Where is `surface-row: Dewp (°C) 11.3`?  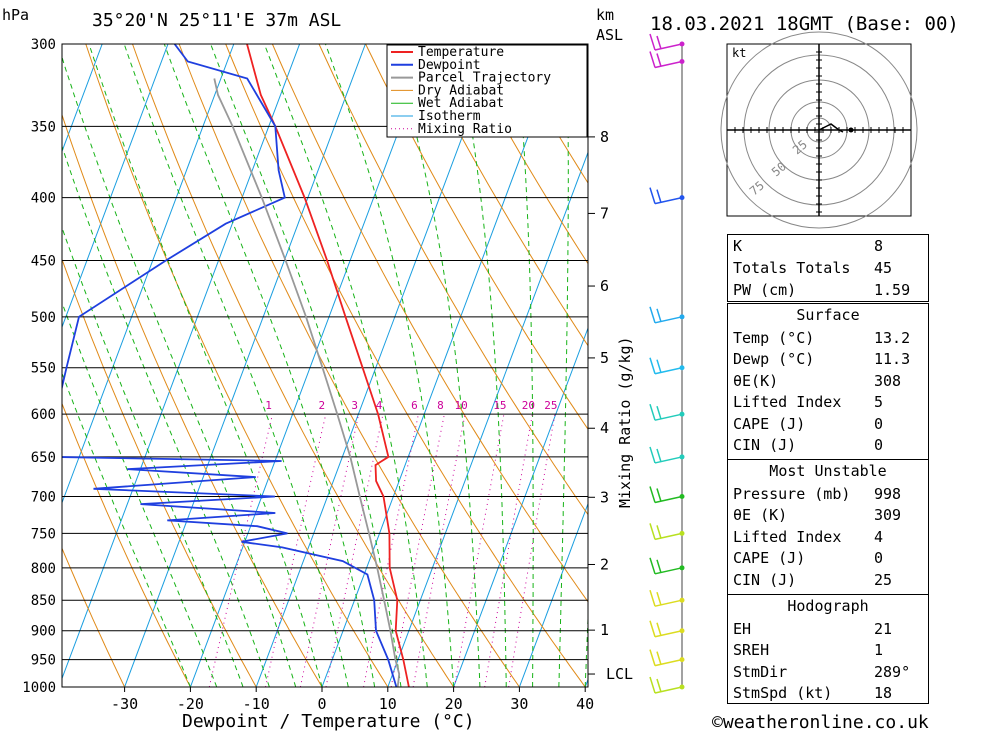 surface-row: Dewp (°C) 11.3 is located at coordinates (828, 359).